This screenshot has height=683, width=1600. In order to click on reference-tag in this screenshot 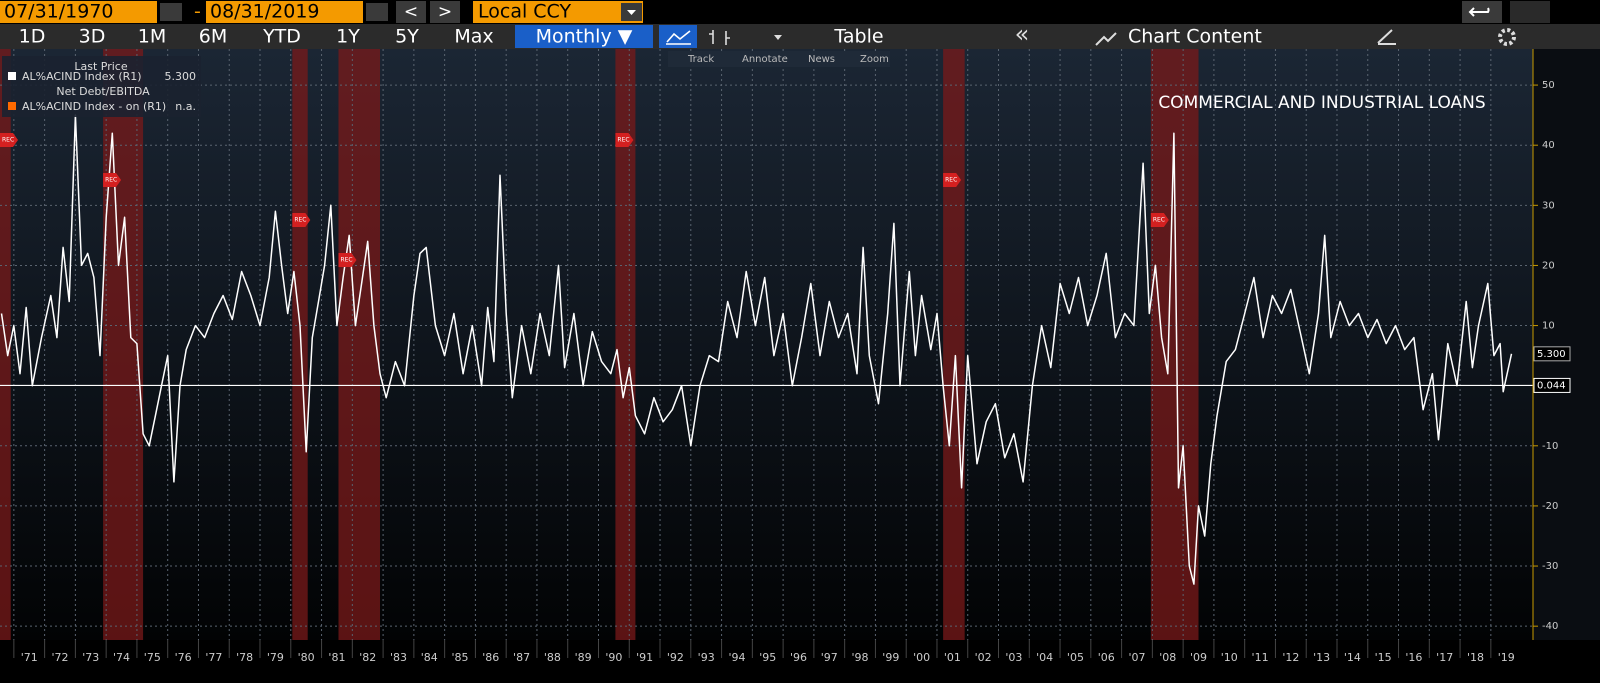, I will do `click(1552, 385)`.